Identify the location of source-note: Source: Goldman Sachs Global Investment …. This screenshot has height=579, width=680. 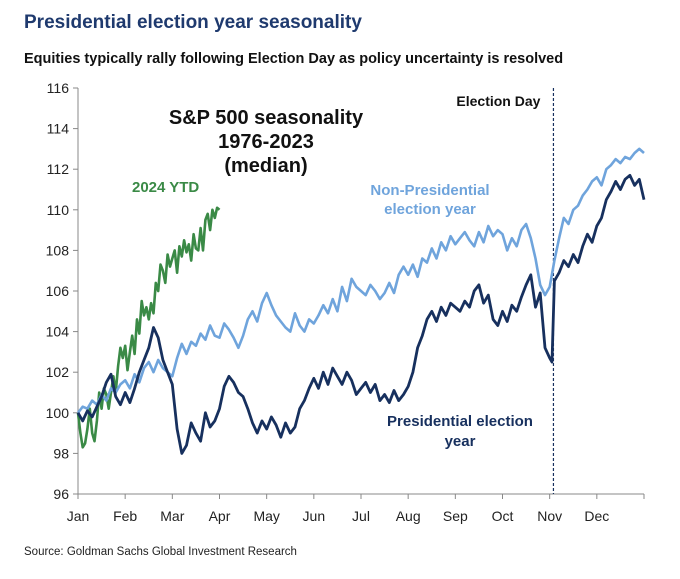
(160, 552).